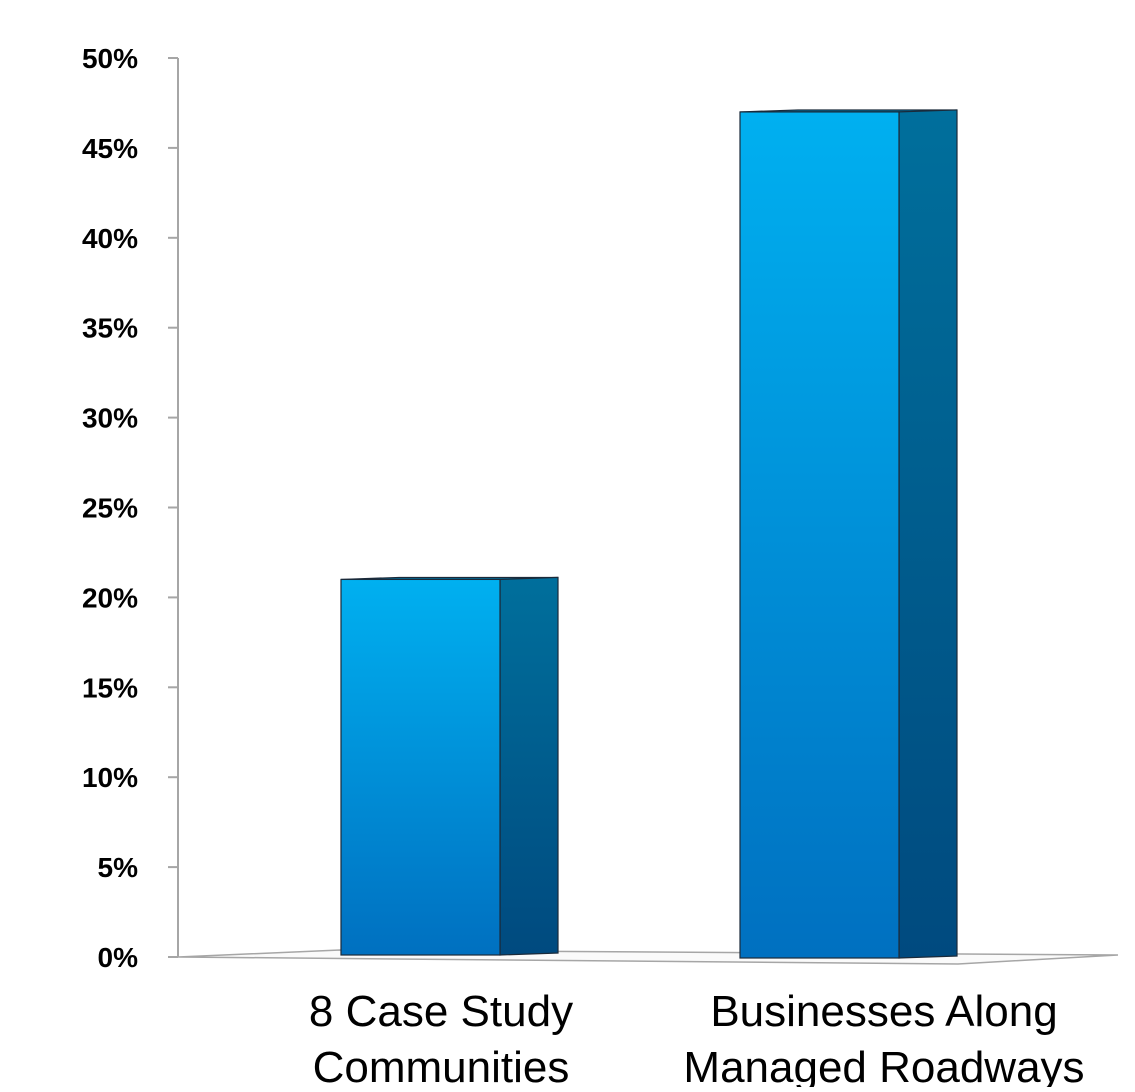 The height and width of the screenshot is (1092, 1135). I want to click on bar, so click(449, 766).